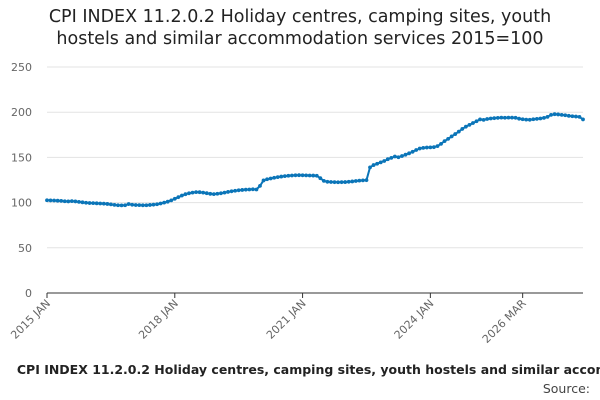  I want to click on x-tick-label: 2026 MAR, so click(504, 321).